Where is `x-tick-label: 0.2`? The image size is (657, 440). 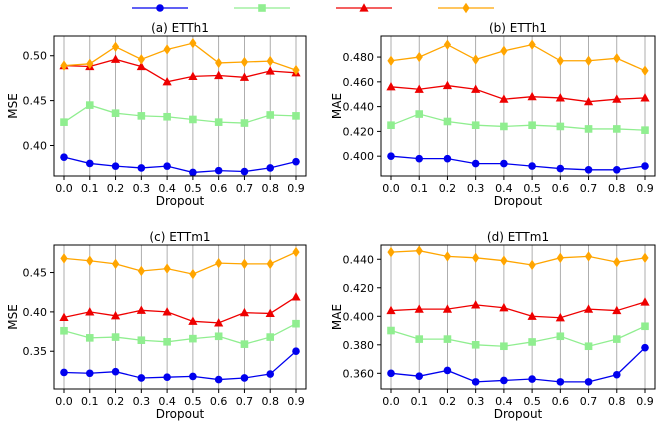
x-tick-label: 0.2 is located at coordinates (448, 401).